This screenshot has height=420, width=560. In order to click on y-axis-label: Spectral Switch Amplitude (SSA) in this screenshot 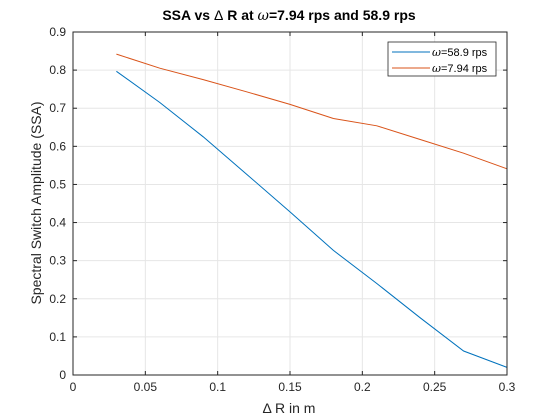, I will do `click(36, 202)`.